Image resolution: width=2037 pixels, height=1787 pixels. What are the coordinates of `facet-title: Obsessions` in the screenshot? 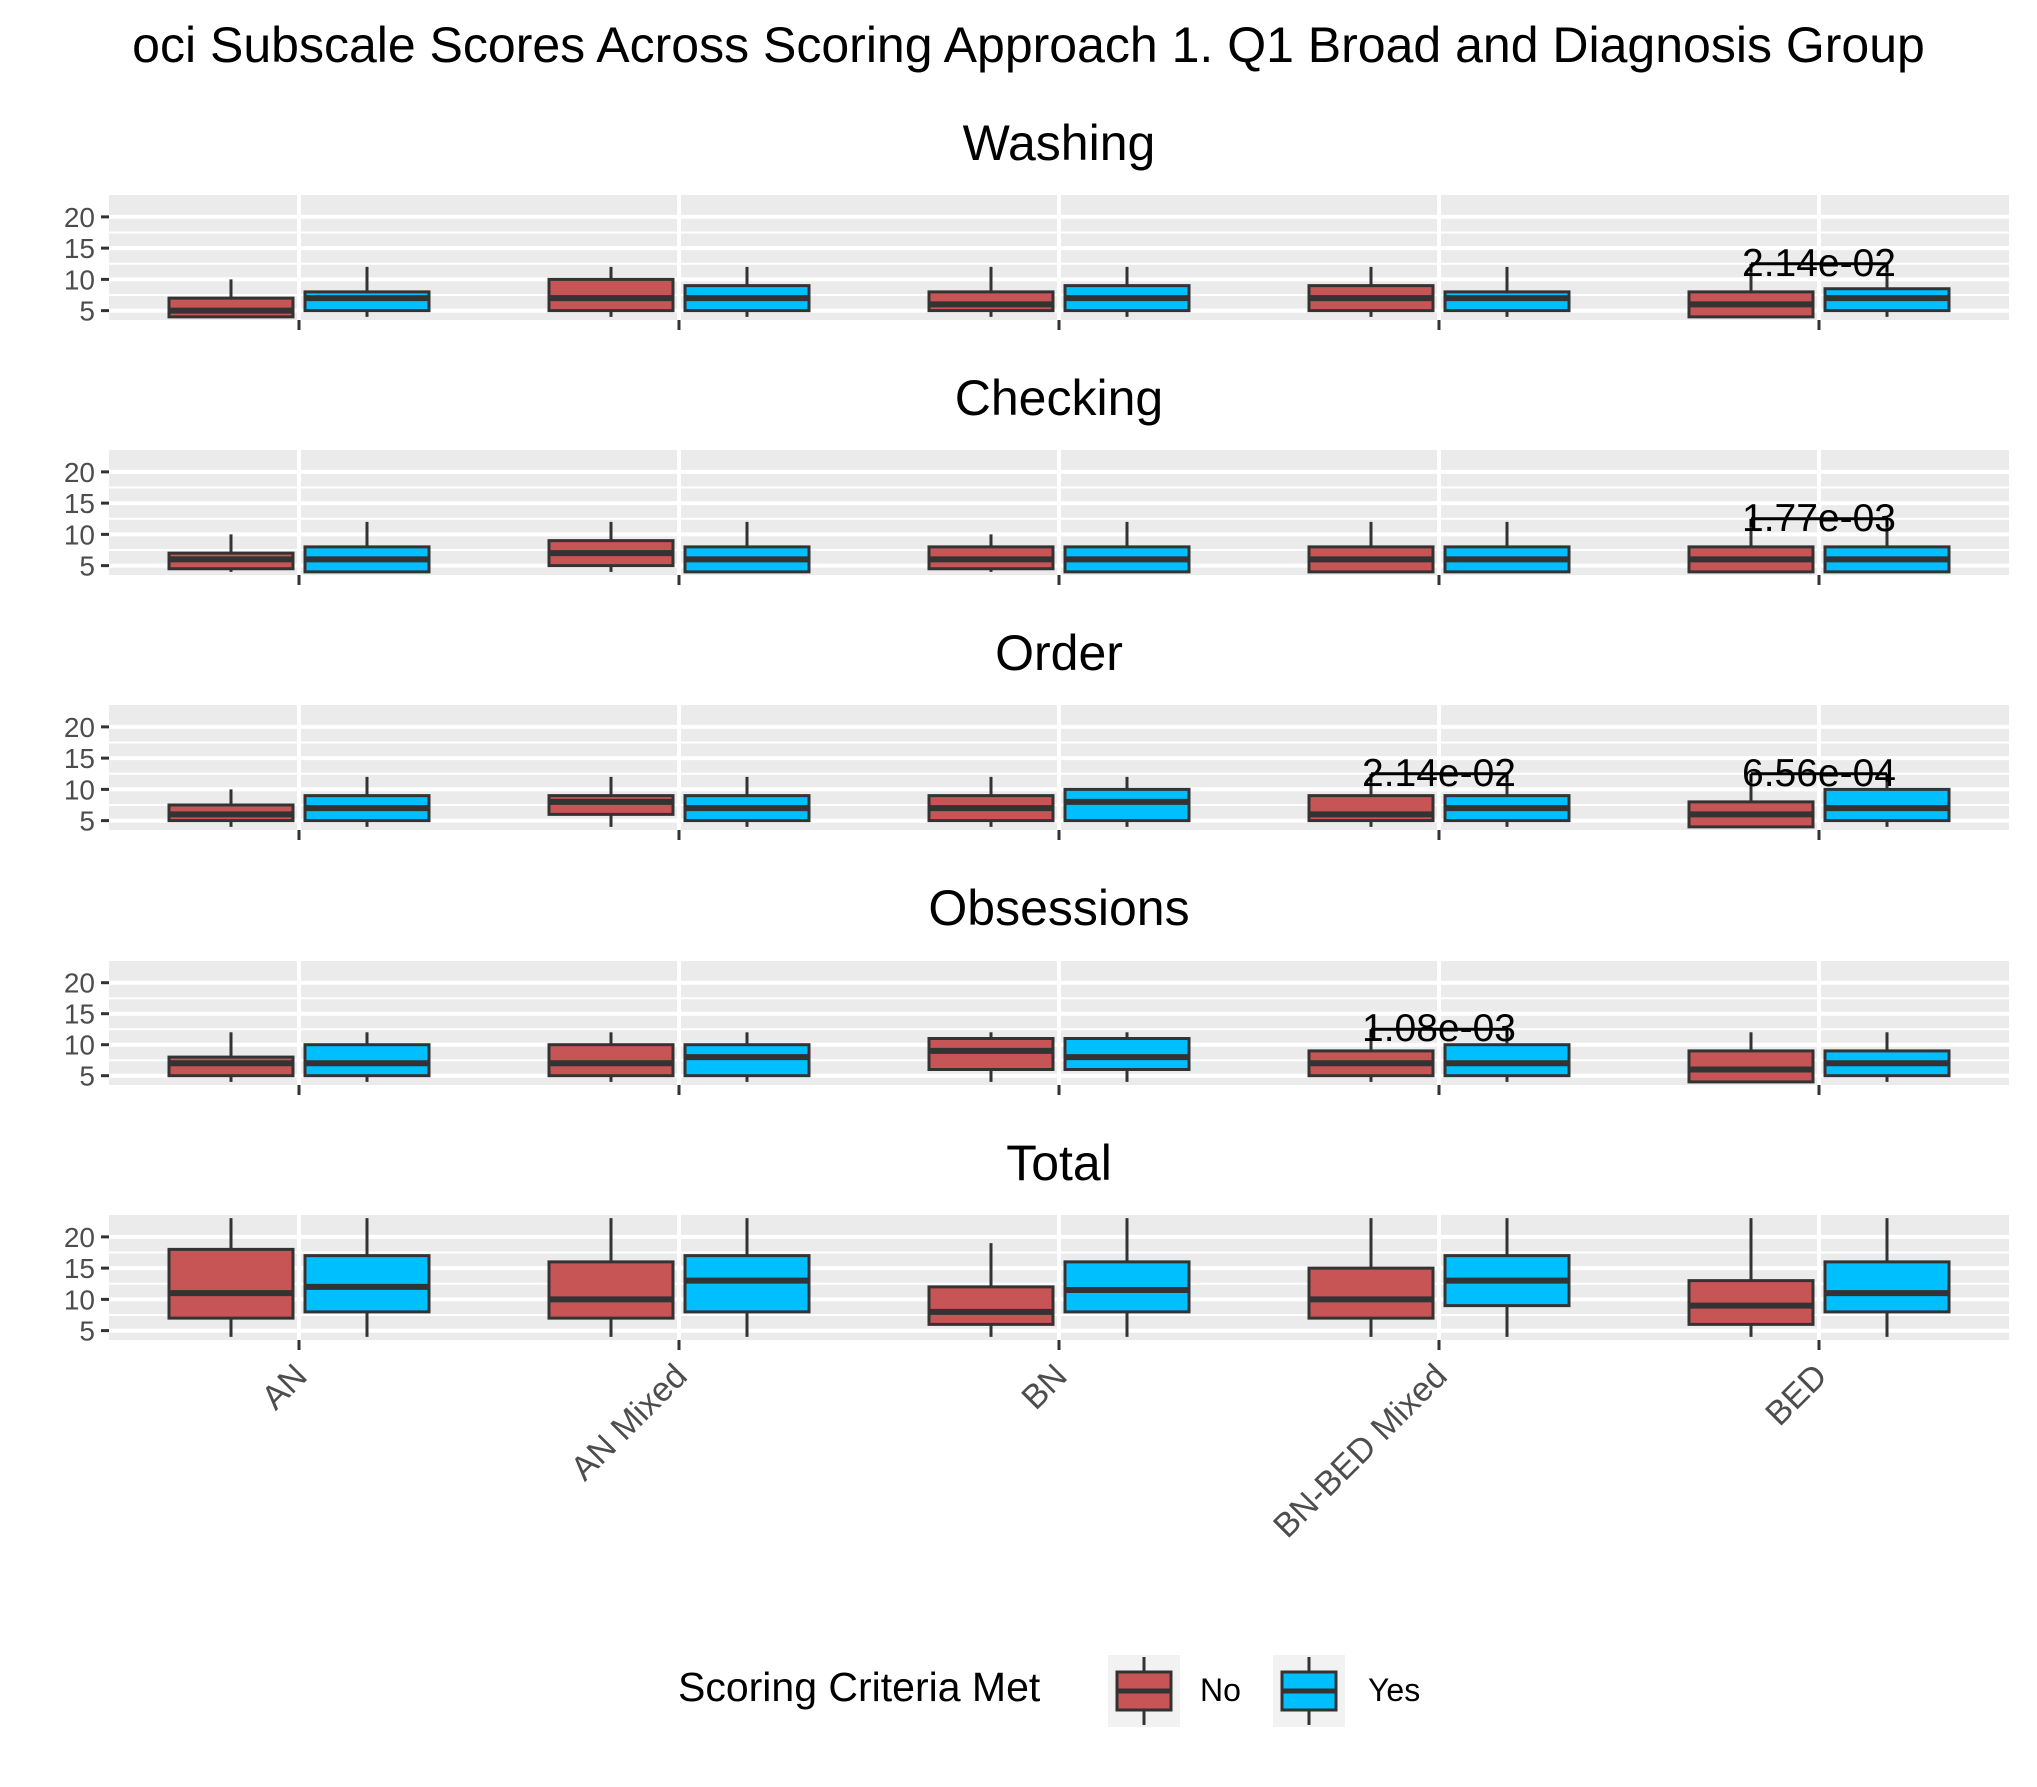 It's located at (1058, 908).